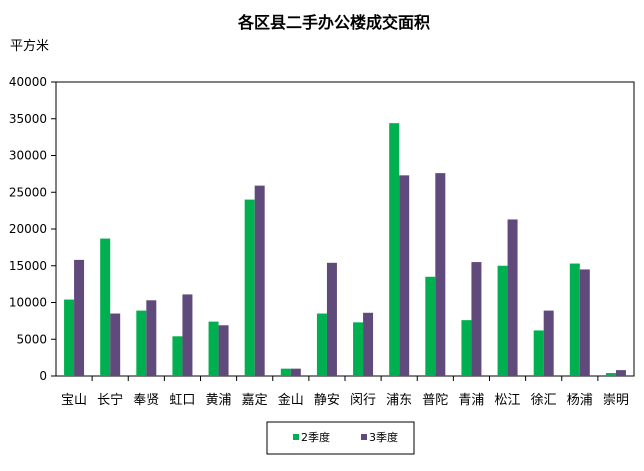 The image size is (644, 471). I want to click on y-tick-label: 40000, so click(28, 82).